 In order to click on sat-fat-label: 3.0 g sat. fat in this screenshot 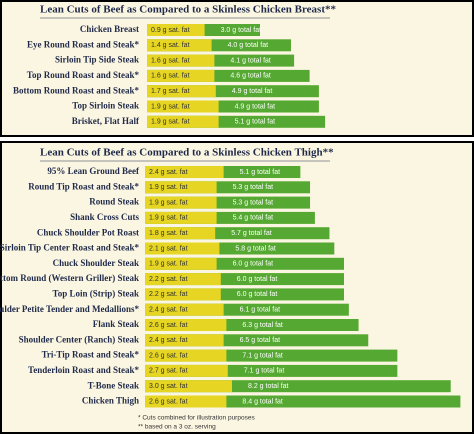, I will do `click(168, 386)`.